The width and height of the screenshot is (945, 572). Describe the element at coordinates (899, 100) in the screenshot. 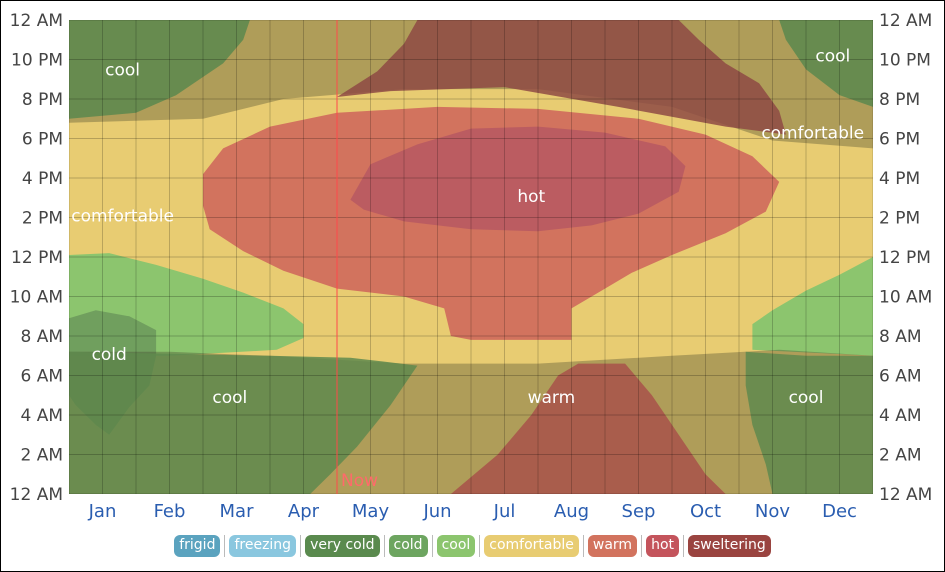

I see `y-tick-right: 8 PM` at that location.